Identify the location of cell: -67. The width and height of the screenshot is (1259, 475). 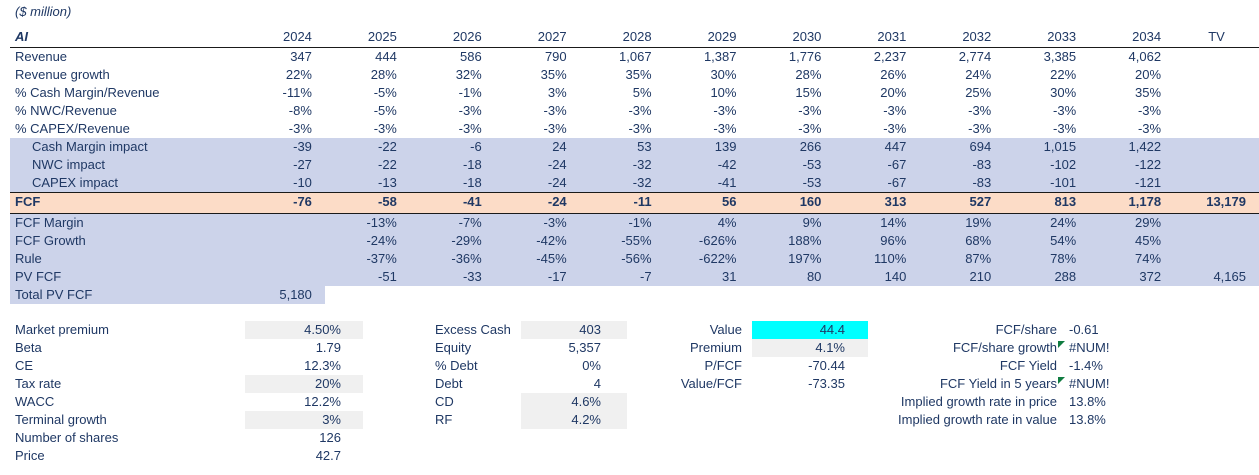
(897, 164).